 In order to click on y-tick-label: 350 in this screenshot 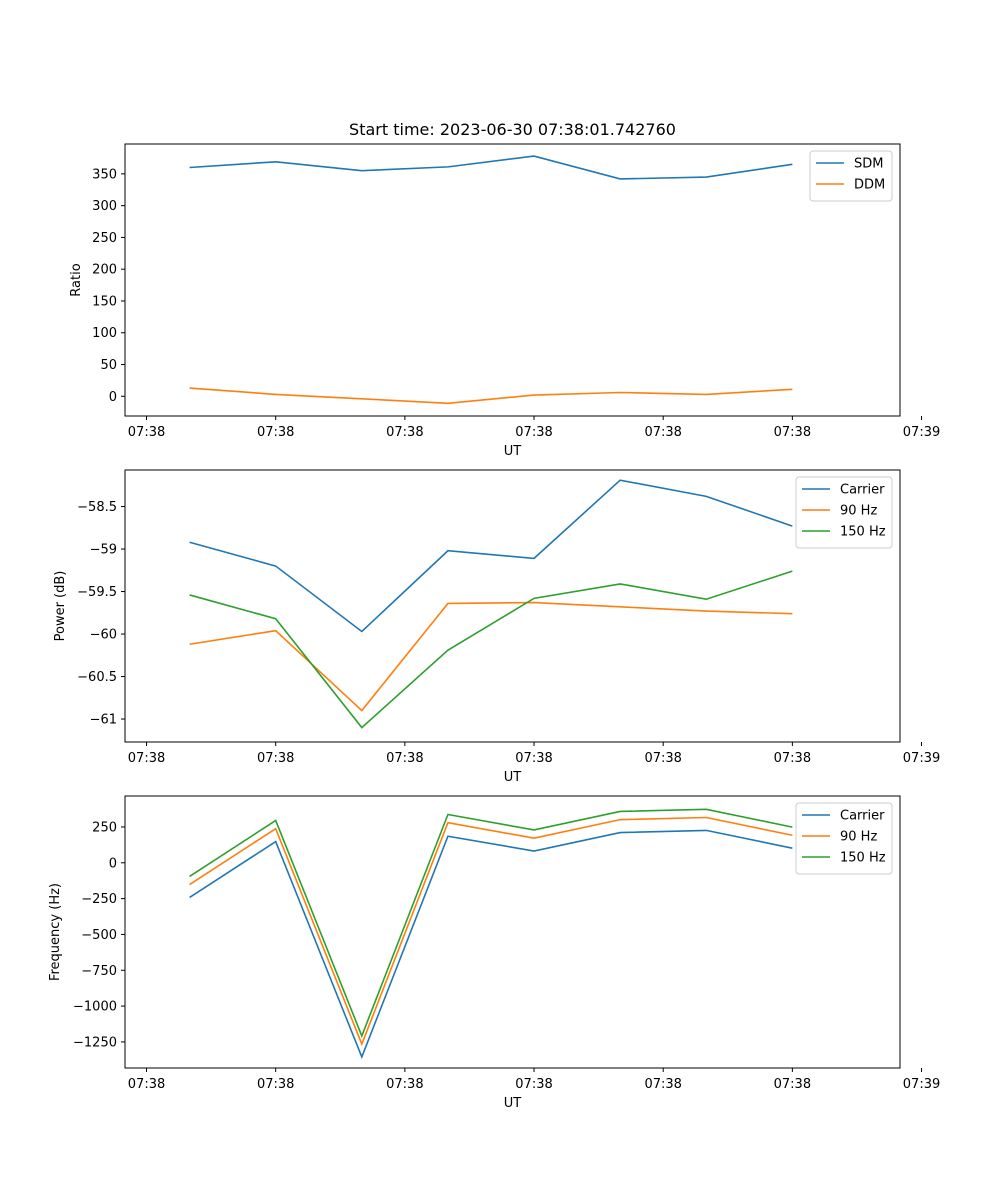, I will do `click(104, 174)`.